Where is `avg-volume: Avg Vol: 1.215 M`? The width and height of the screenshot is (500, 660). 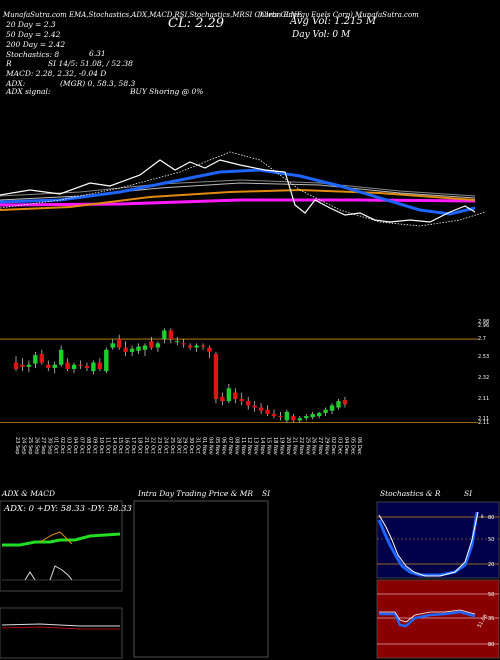
avg-volume: Avg Vol: 1.215 M is located at coordinates (333, 21).